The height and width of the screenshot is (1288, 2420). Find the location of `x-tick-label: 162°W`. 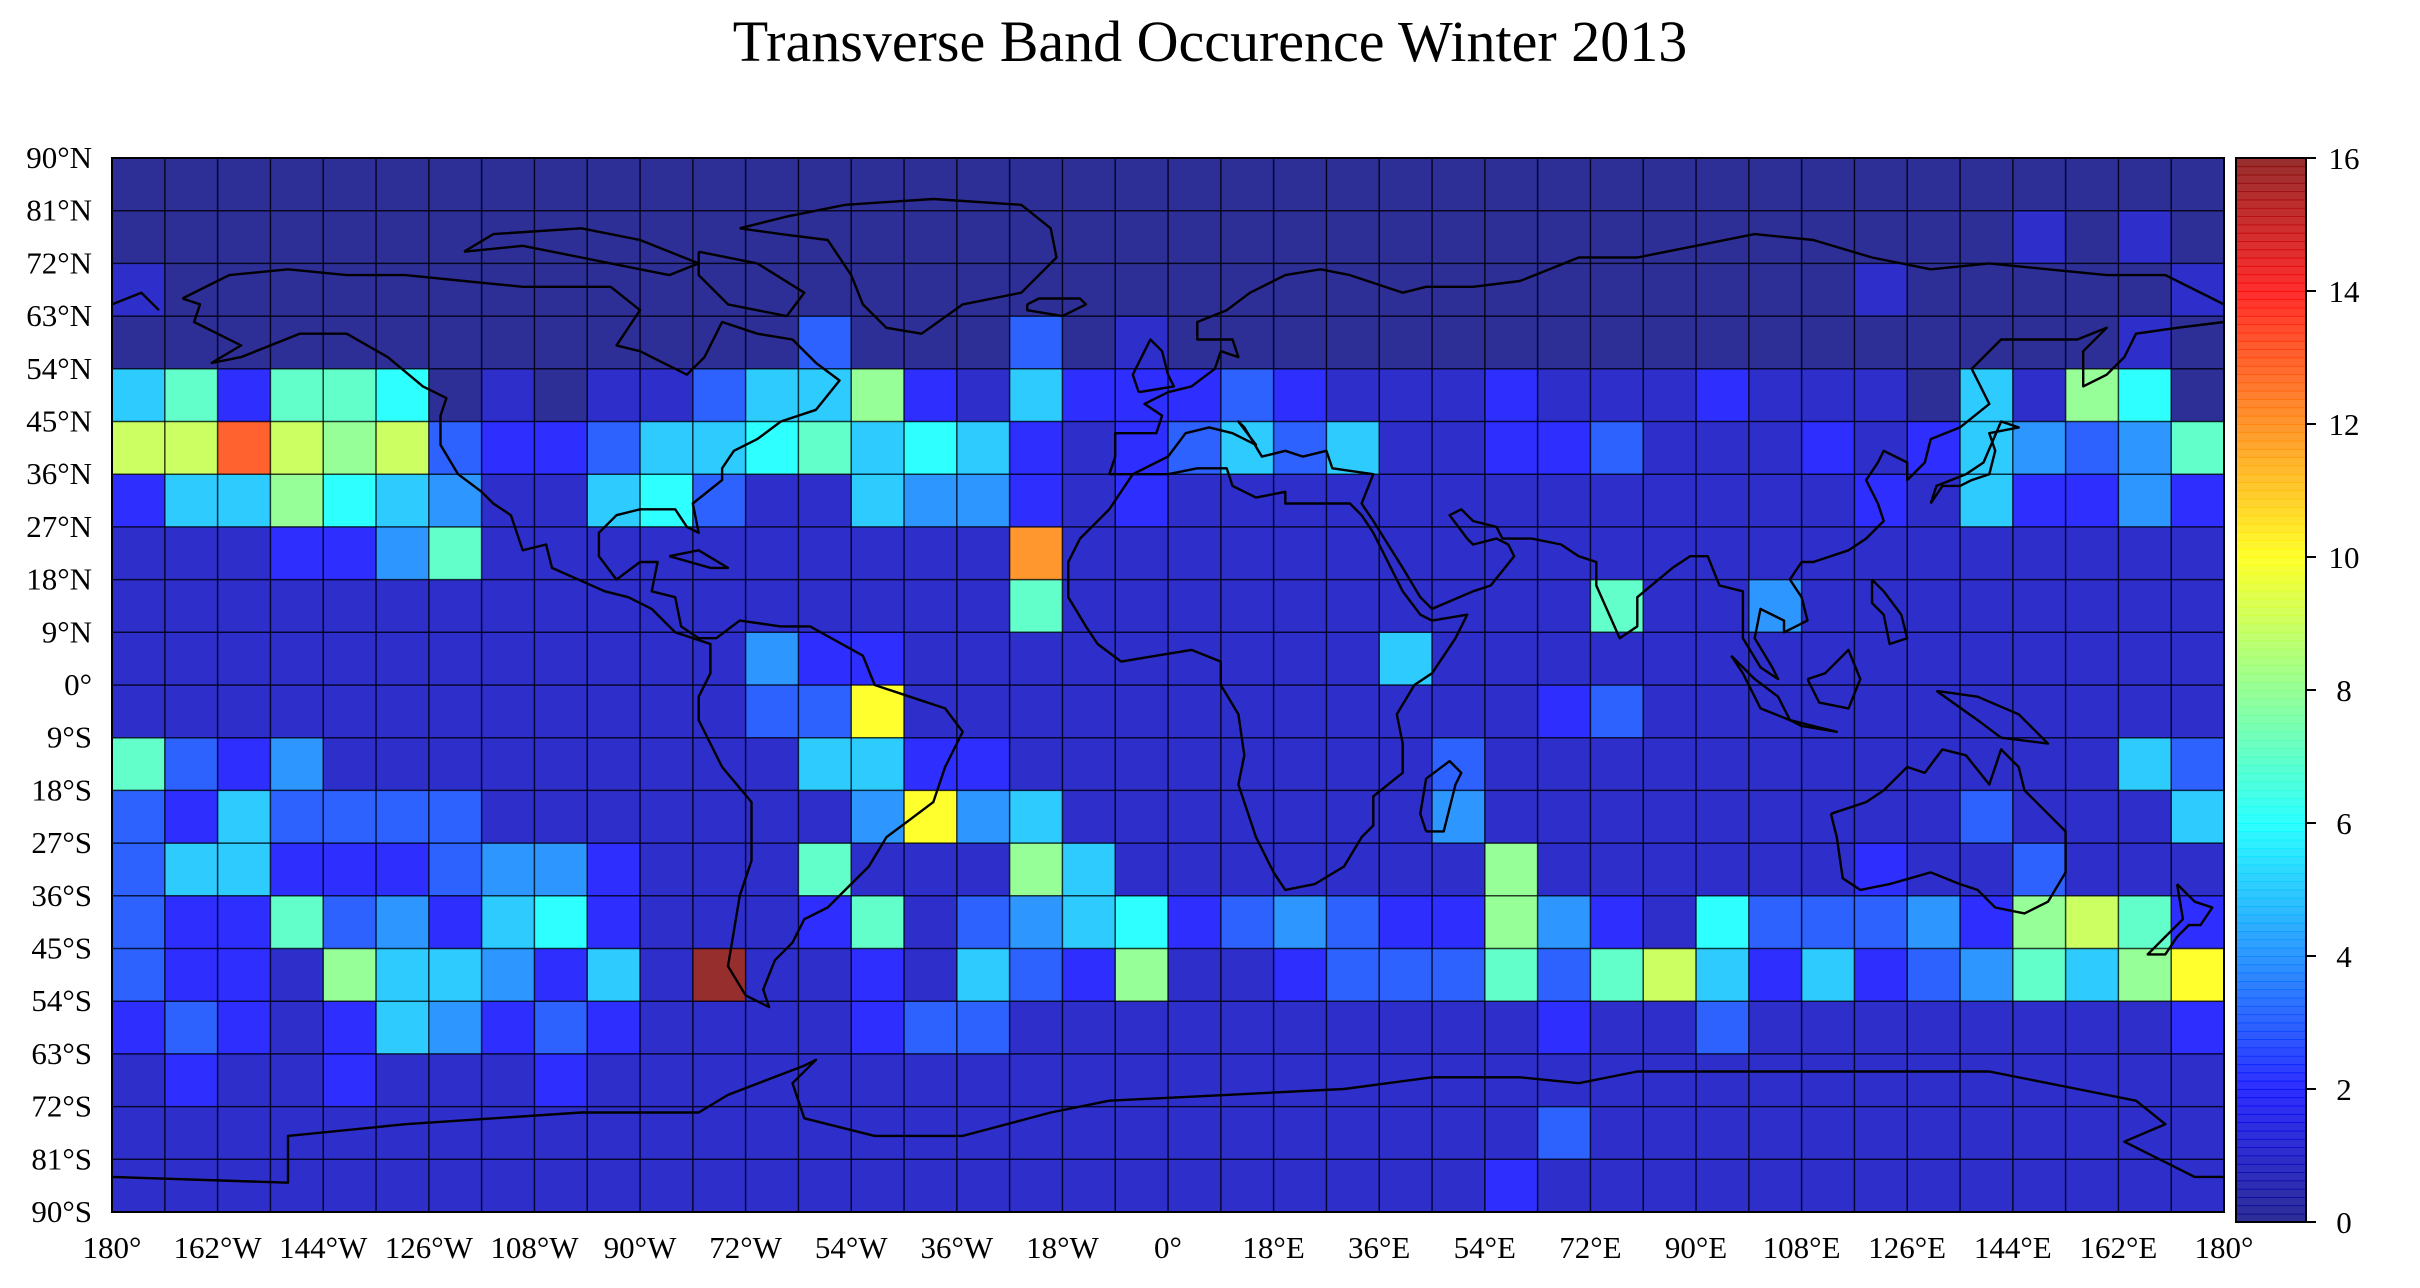

x-tick-label: 162°W is located at coordinates (218, 1247).